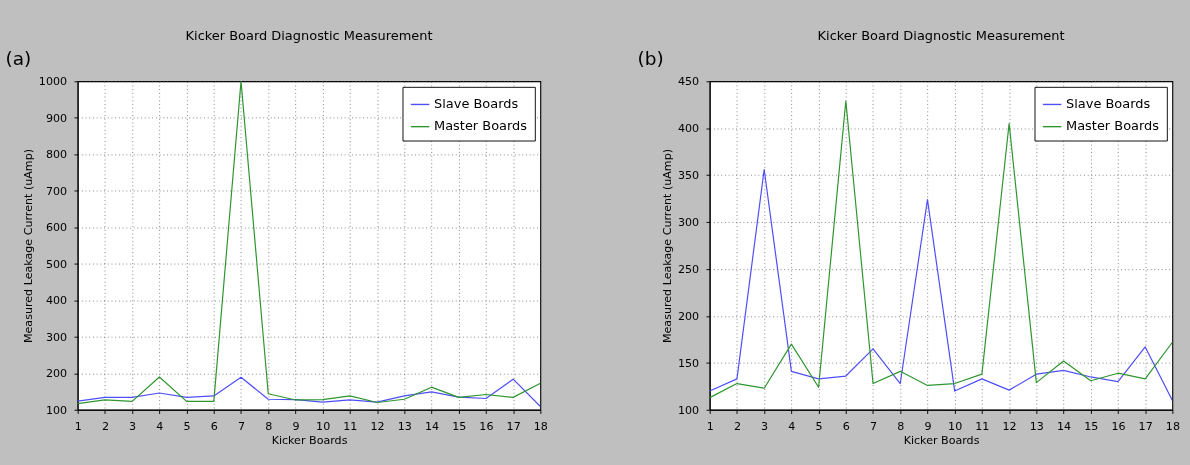  What do you see at coordinates (688, 270) in the screenshot?
I see `y-tick-label: 250` at bounding box center [688, 270].